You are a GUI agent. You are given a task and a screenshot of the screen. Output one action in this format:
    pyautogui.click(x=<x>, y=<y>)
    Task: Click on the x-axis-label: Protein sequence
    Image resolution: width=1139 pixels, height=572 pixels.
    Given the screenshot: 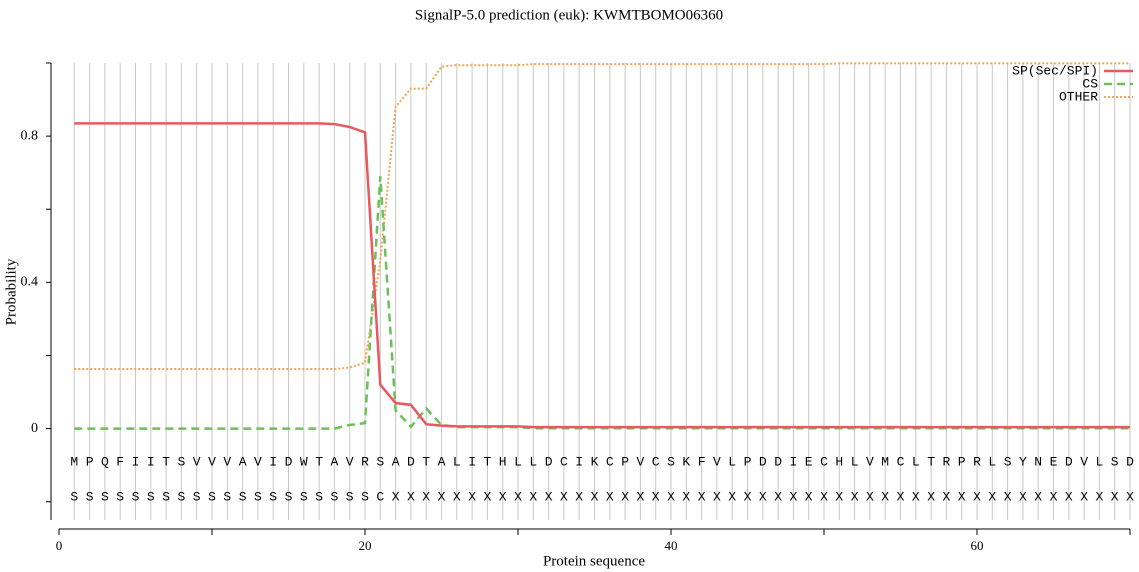 What is the action you would take?
    pyautogui.click(x=594, y=561)
    